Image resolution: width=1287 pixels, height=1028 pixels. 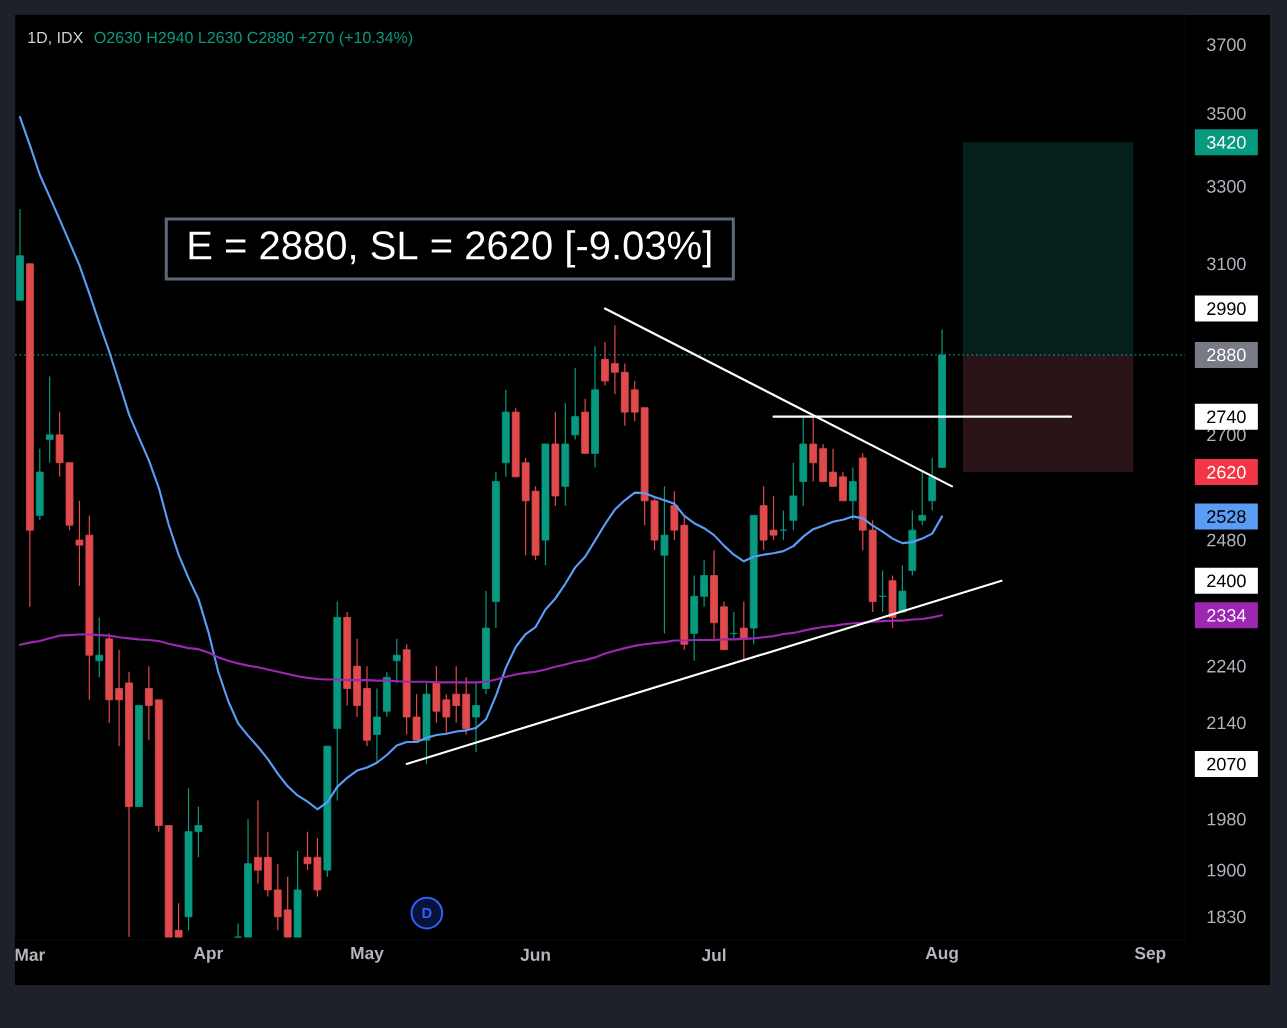 I want to click on x-tick-label: Aug, so click(x=941, y=955).